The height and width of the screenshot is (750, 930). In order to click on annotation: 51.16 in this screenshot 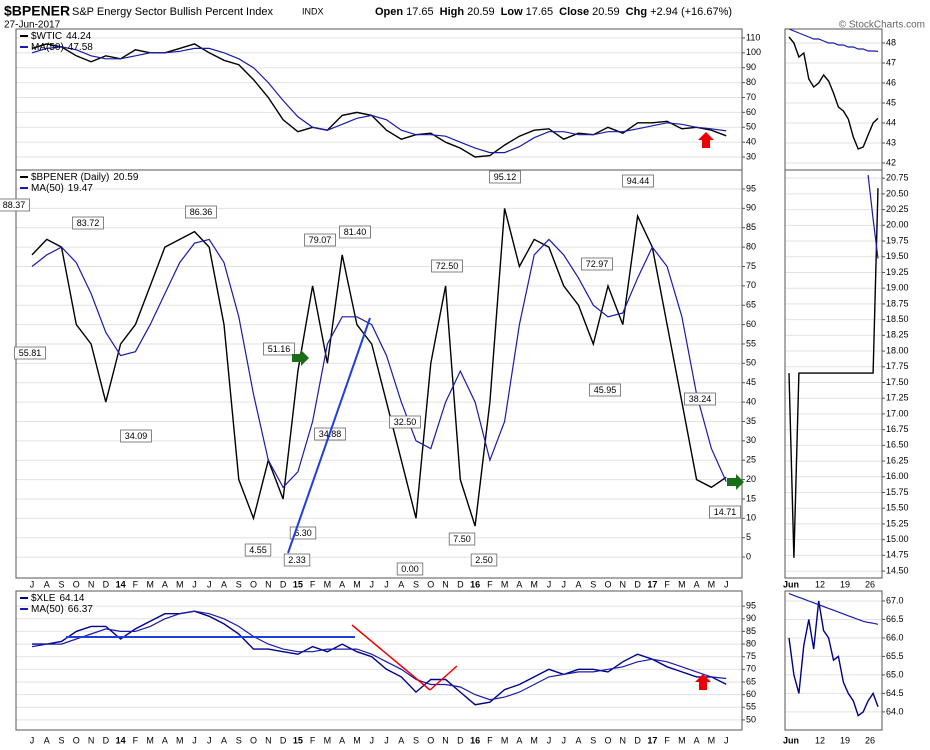, I will do `click(279, 349)`.